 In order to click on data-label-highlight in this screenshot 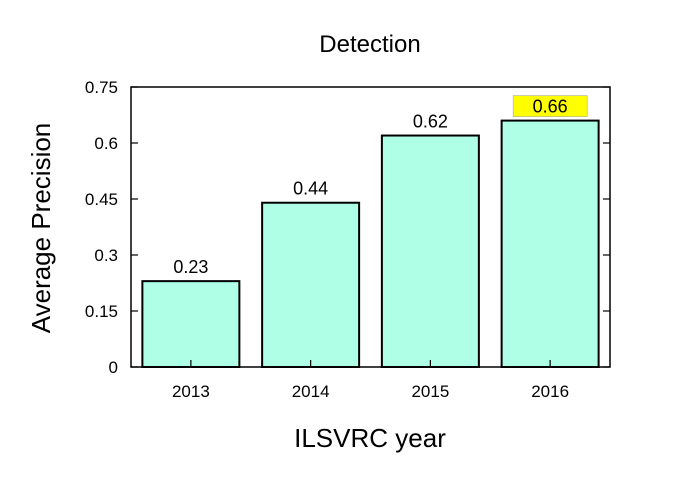, I will do `click(550, 106)`.